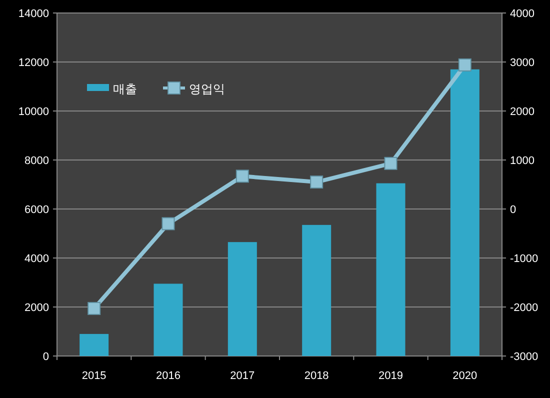  I want to click on x-tick-label: 2019, so click(390, 376).